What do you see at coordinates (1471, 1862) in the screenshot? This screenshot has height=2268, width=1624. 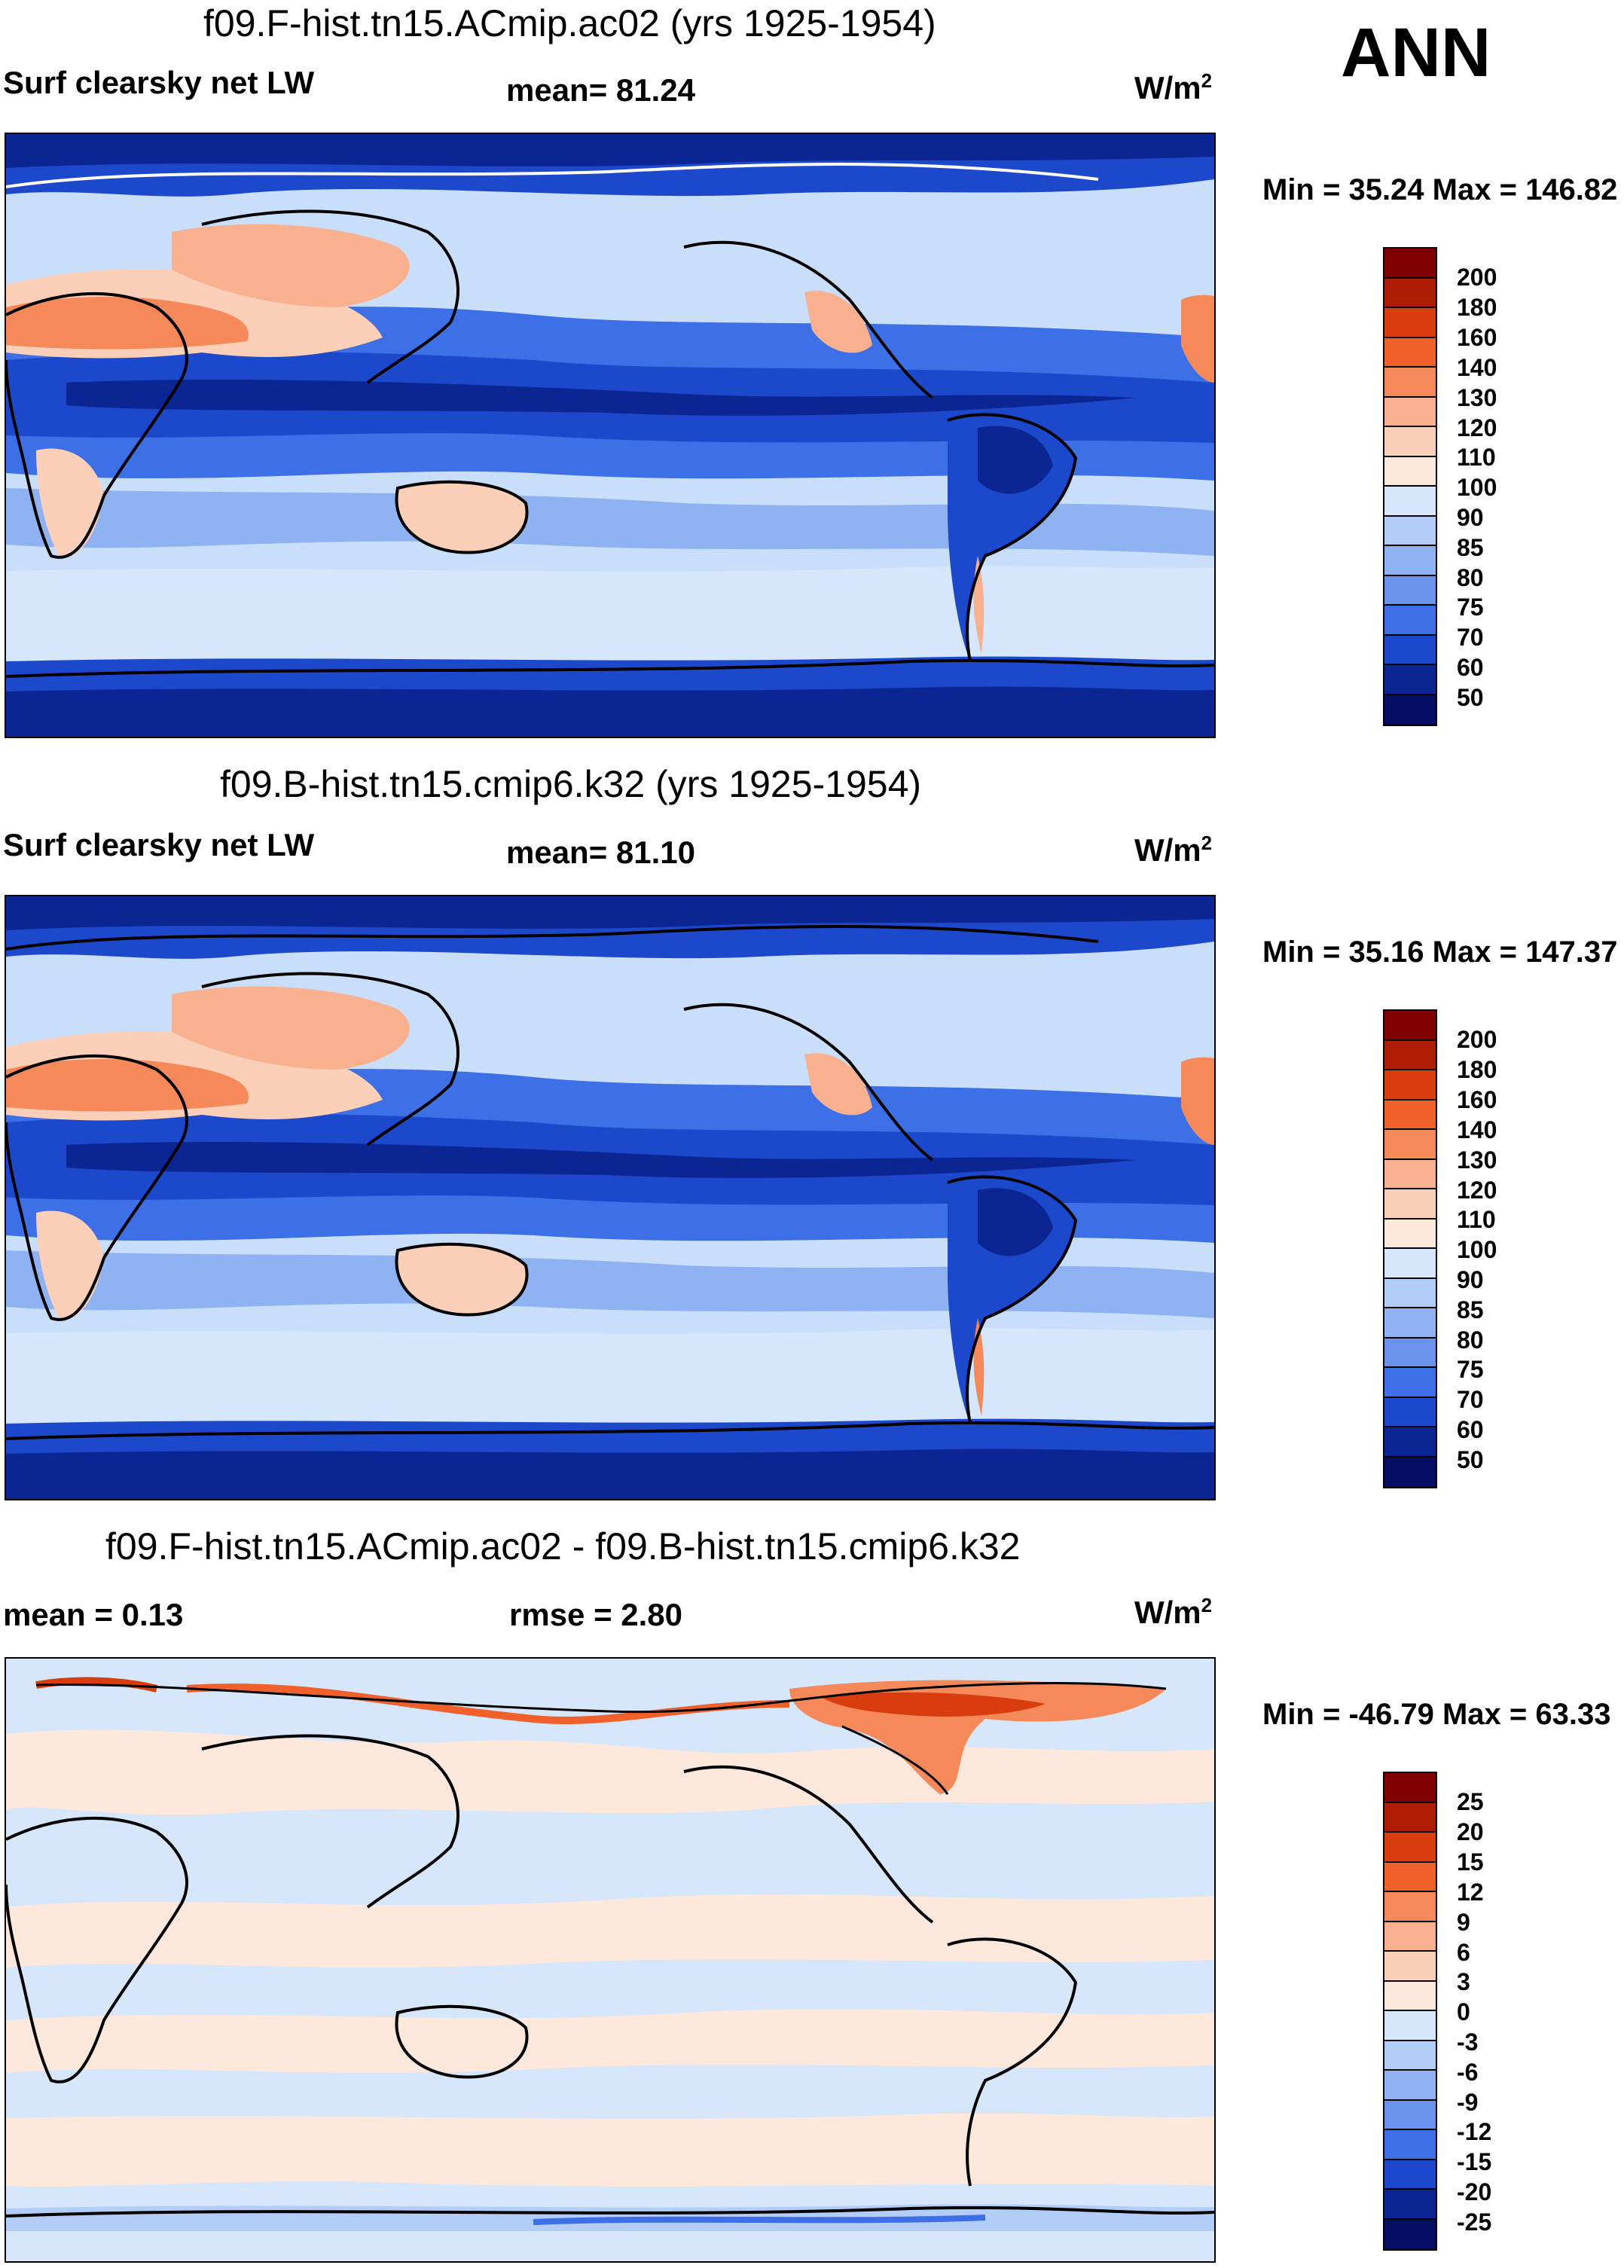 I see `panel3-tick-label: 15` at bounding box center [1471, 1862].